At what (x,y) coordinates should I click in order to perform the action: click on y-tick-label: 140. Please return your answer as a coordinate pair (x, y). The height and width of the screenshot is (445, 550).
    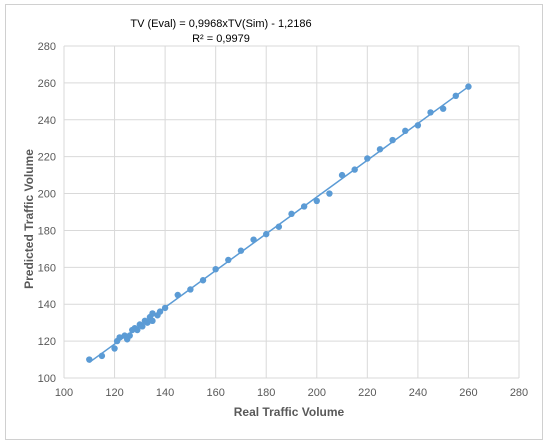
    Looking at the image, I should click on (47, 305).